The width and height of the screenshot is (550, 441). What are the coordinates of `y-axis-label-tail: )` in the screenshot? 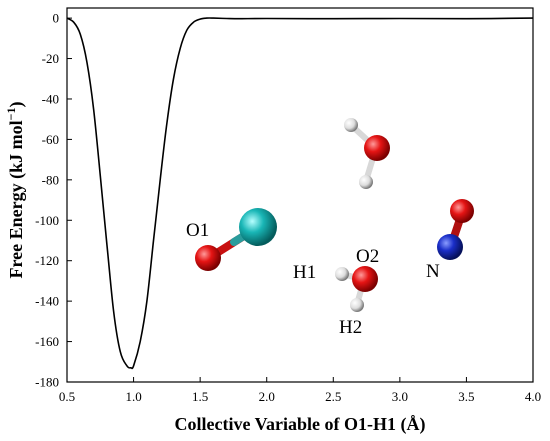 It's located at (16, 105).